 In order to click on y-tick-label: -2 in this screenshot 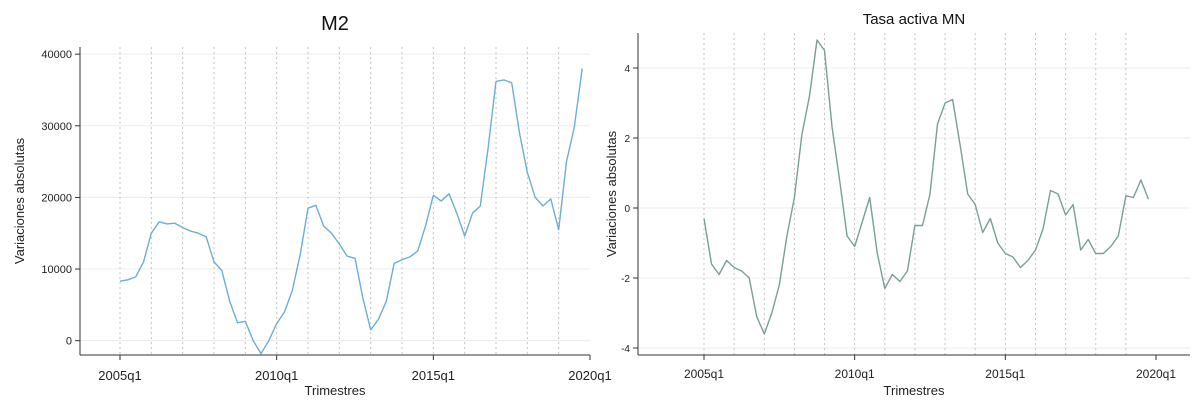, I will do `click(625, 279)`.